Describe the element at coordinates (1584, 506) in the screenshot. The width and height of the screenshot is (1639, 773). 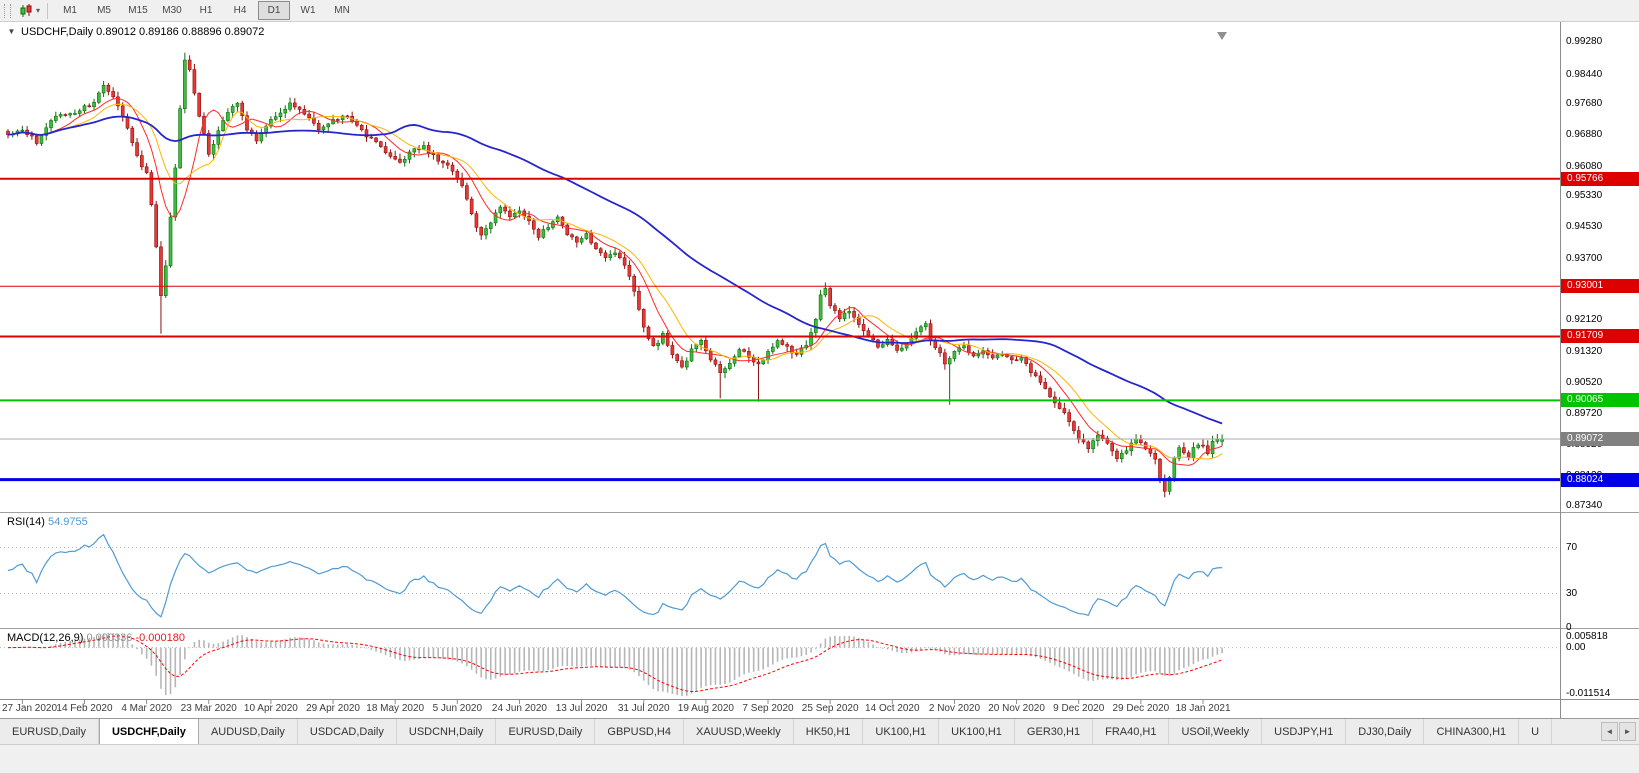
I see `price-axis-label: 0.87340` at that location.